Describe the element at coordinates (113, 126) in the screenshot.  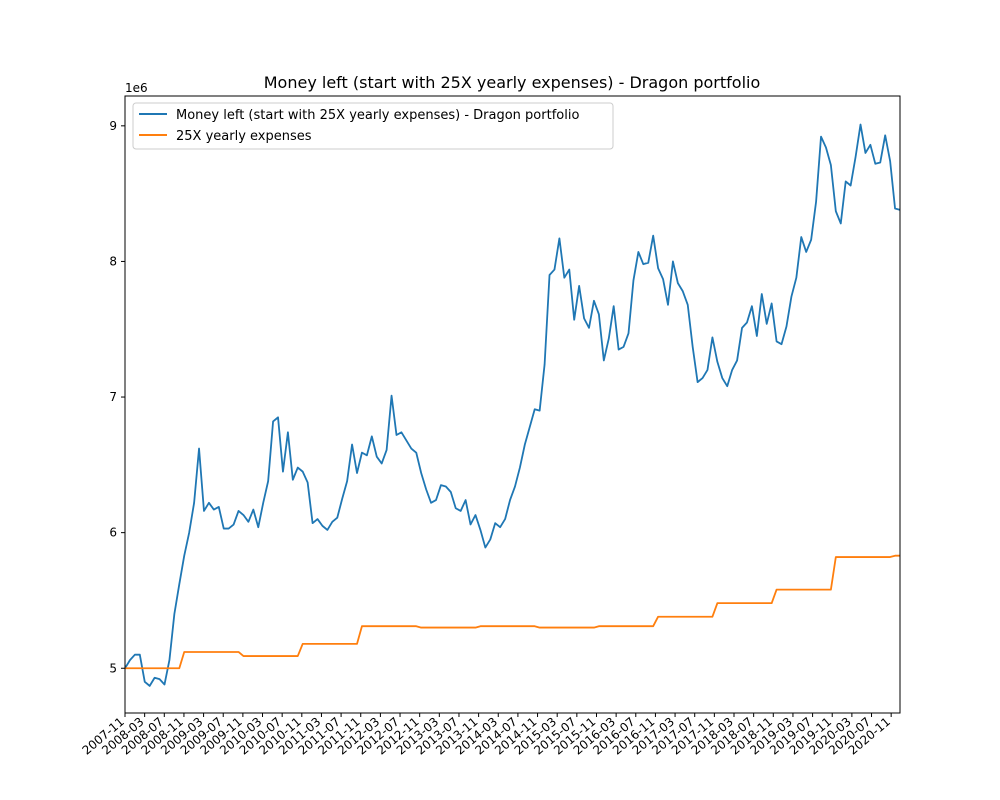
I see `y-tick-label: 9` at that location.